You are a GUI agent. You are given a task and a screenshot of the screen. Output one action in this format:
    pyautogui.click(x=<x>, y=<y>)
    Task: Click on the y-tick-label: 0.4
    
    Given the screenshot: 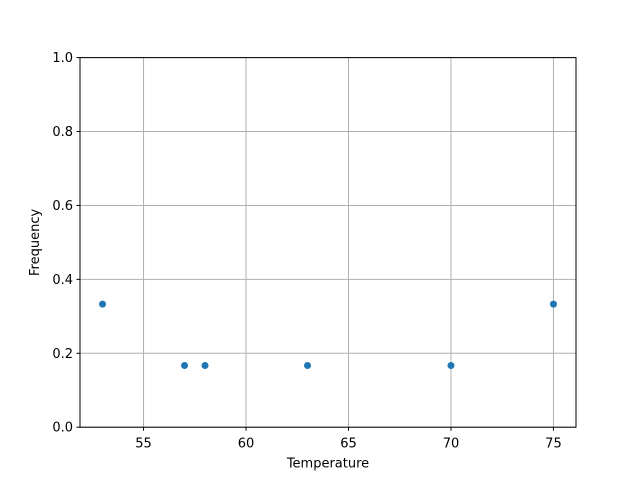 What is the action you would take?
    pyautogui.click(x=62, y=280)
    